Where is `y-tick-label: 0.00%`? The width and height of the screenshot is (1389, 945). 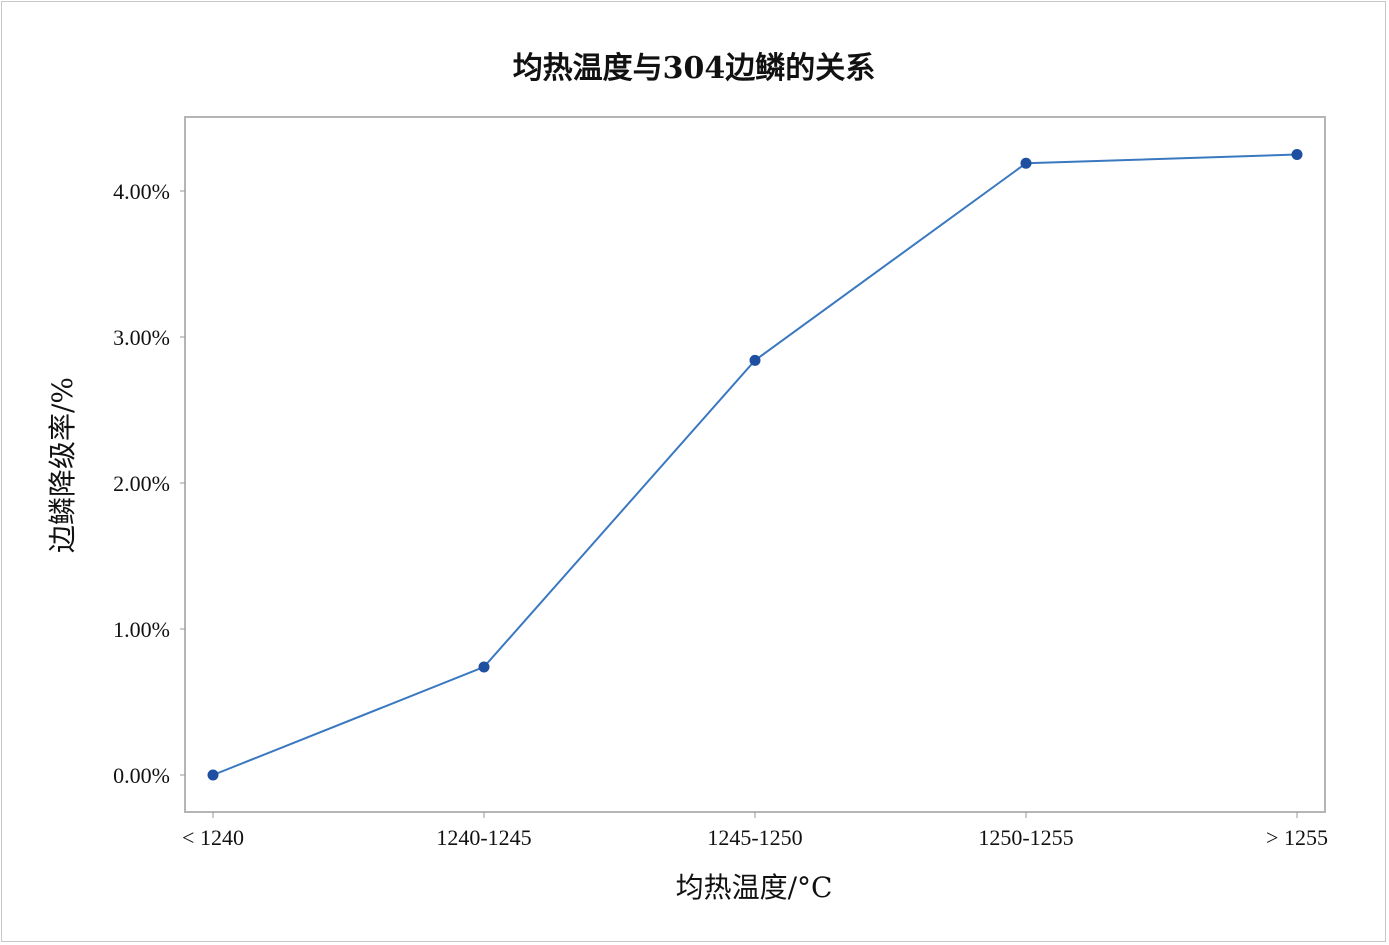
y-tick-label: 0.00% is located at coordinates (141, 775).